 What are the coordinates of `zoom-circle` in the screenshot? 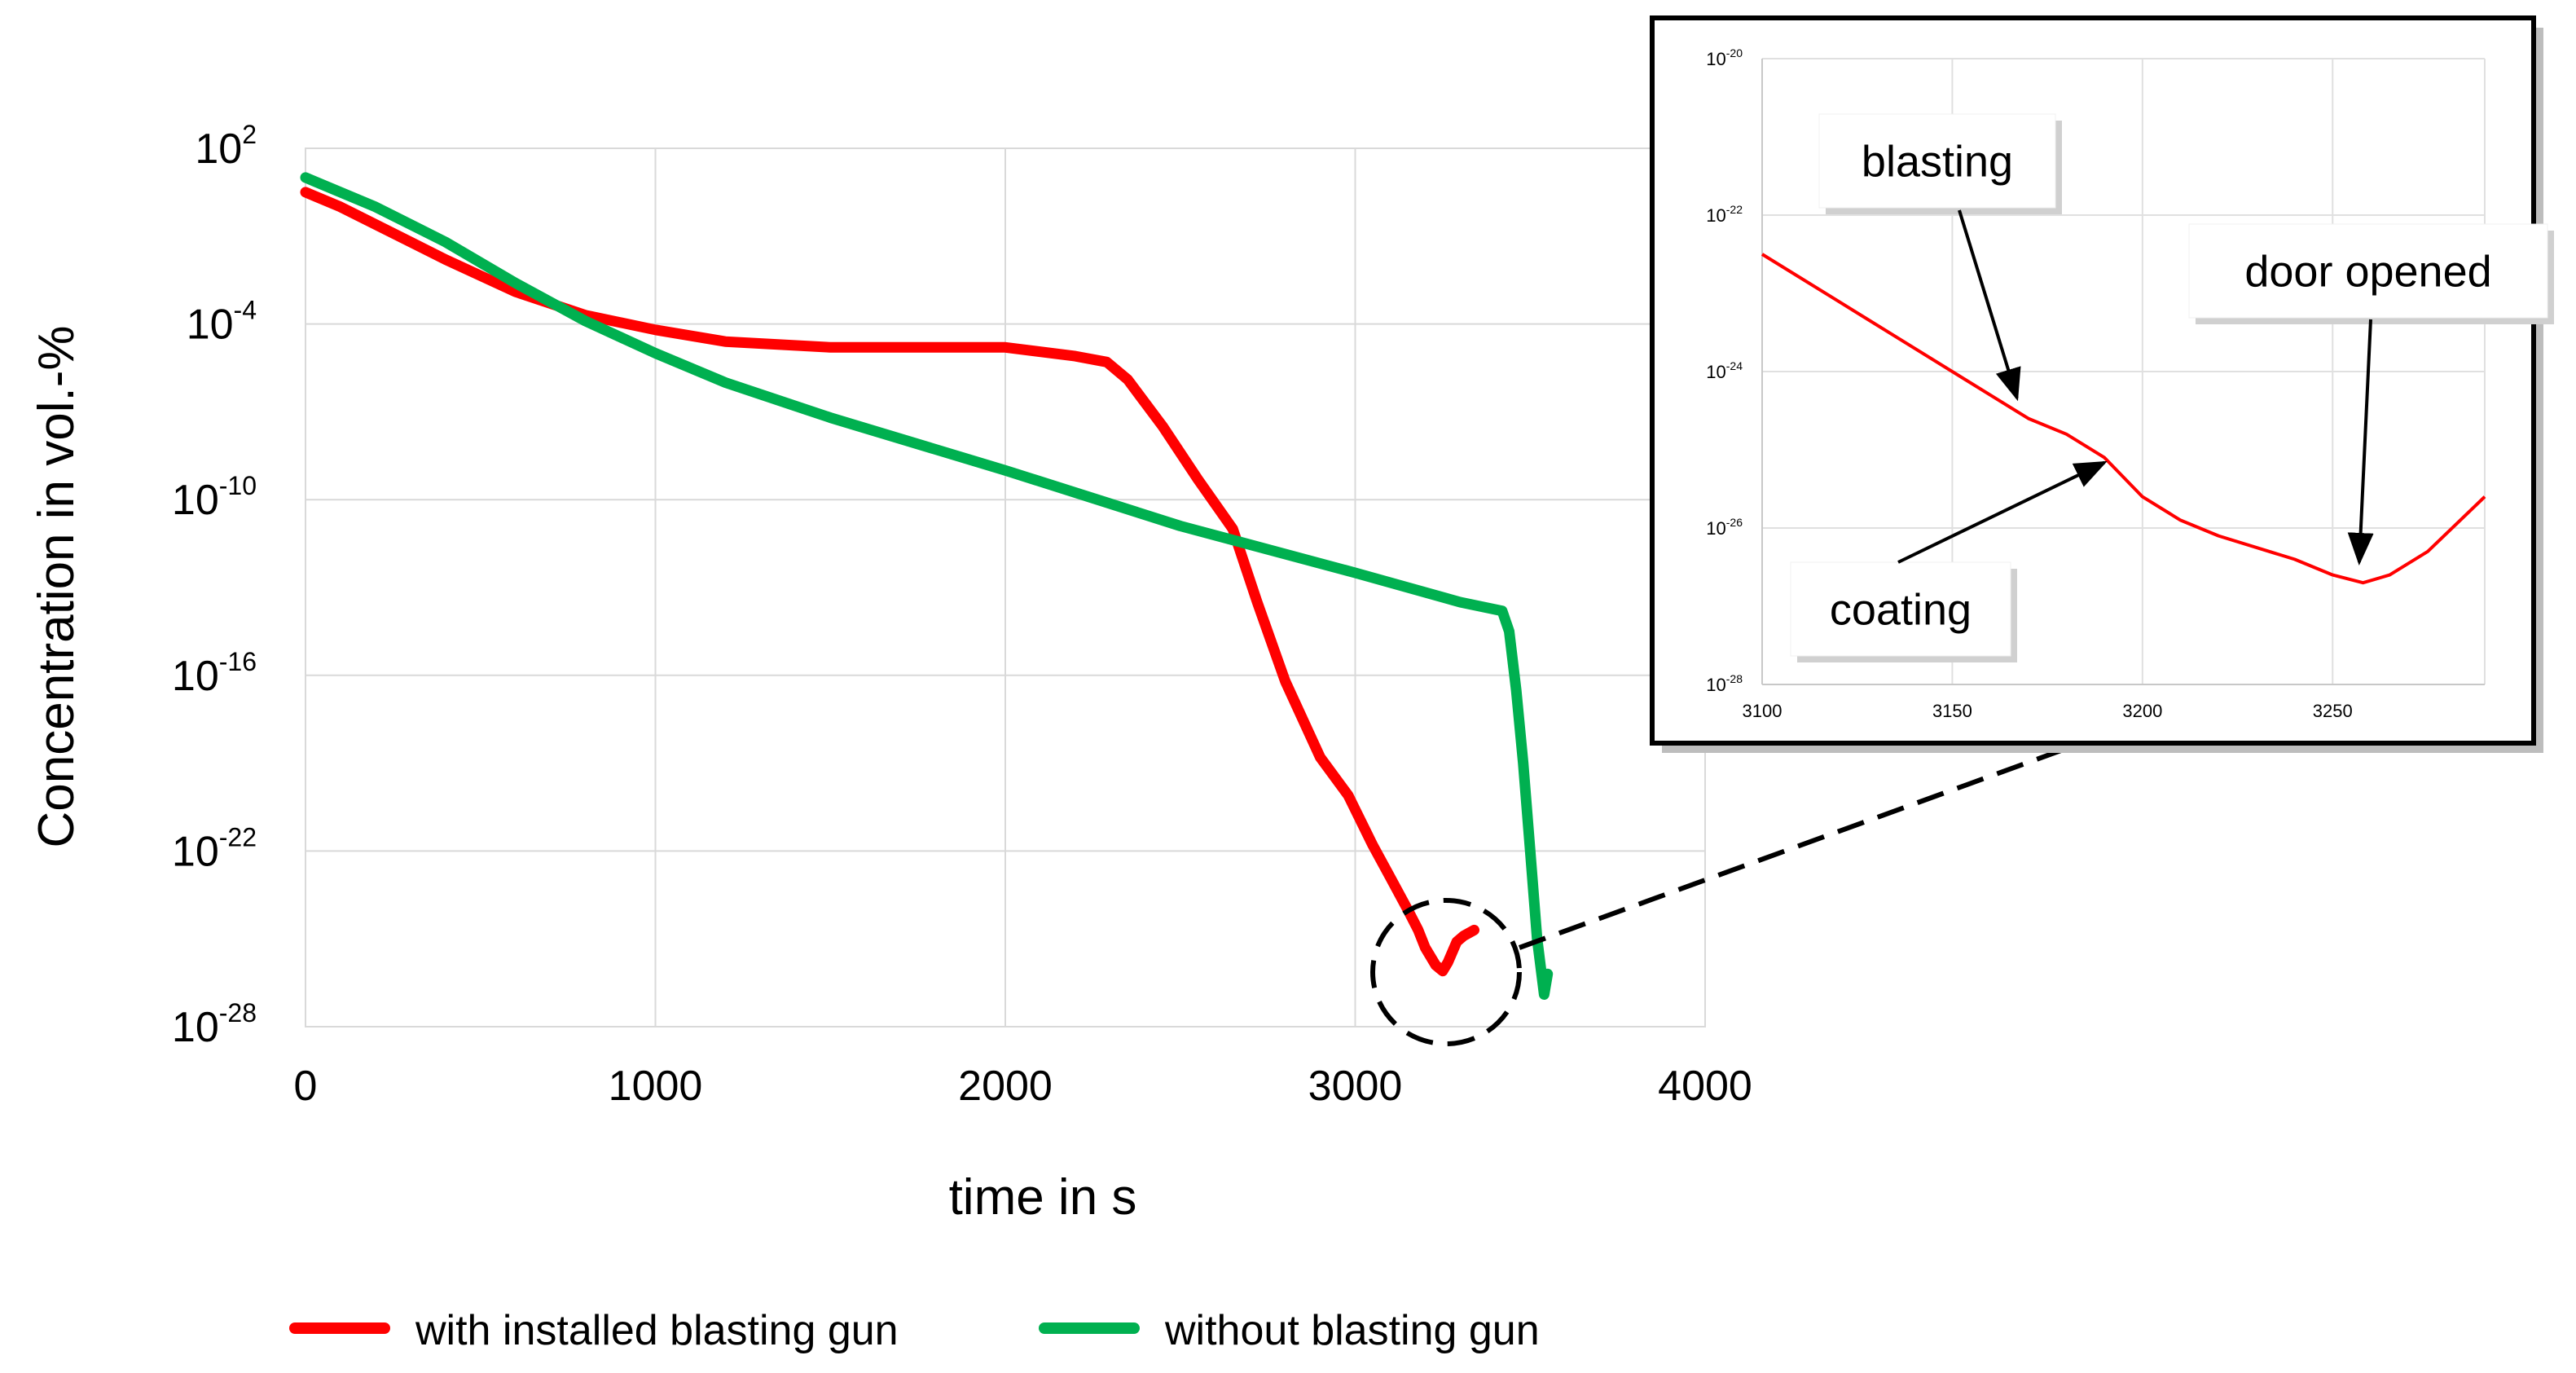 It's located at (1446, 972).